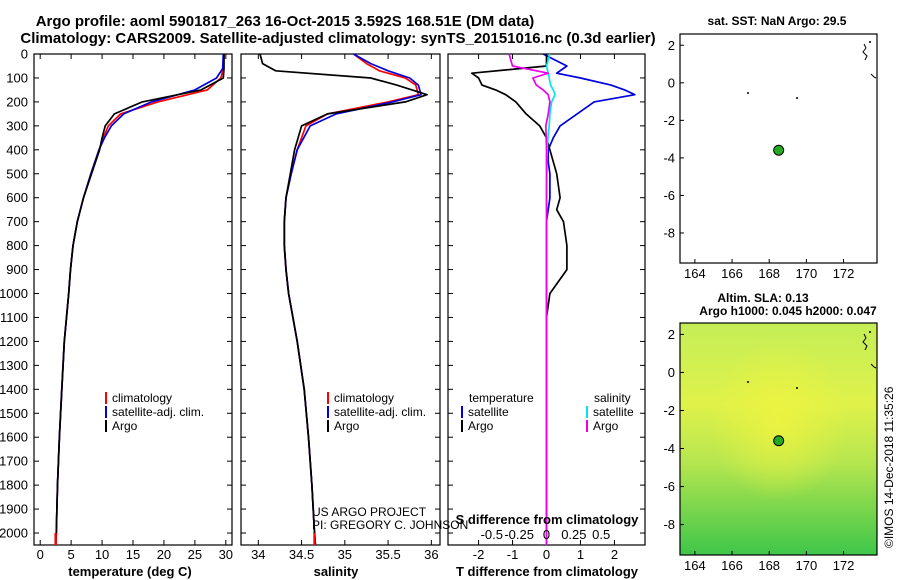 This screenshot has width=900, height=580. What do you see at coordinates (519, 534) in the screenshot?
I see `s-tick-label: -0.25` at bounding box center [519, 534].